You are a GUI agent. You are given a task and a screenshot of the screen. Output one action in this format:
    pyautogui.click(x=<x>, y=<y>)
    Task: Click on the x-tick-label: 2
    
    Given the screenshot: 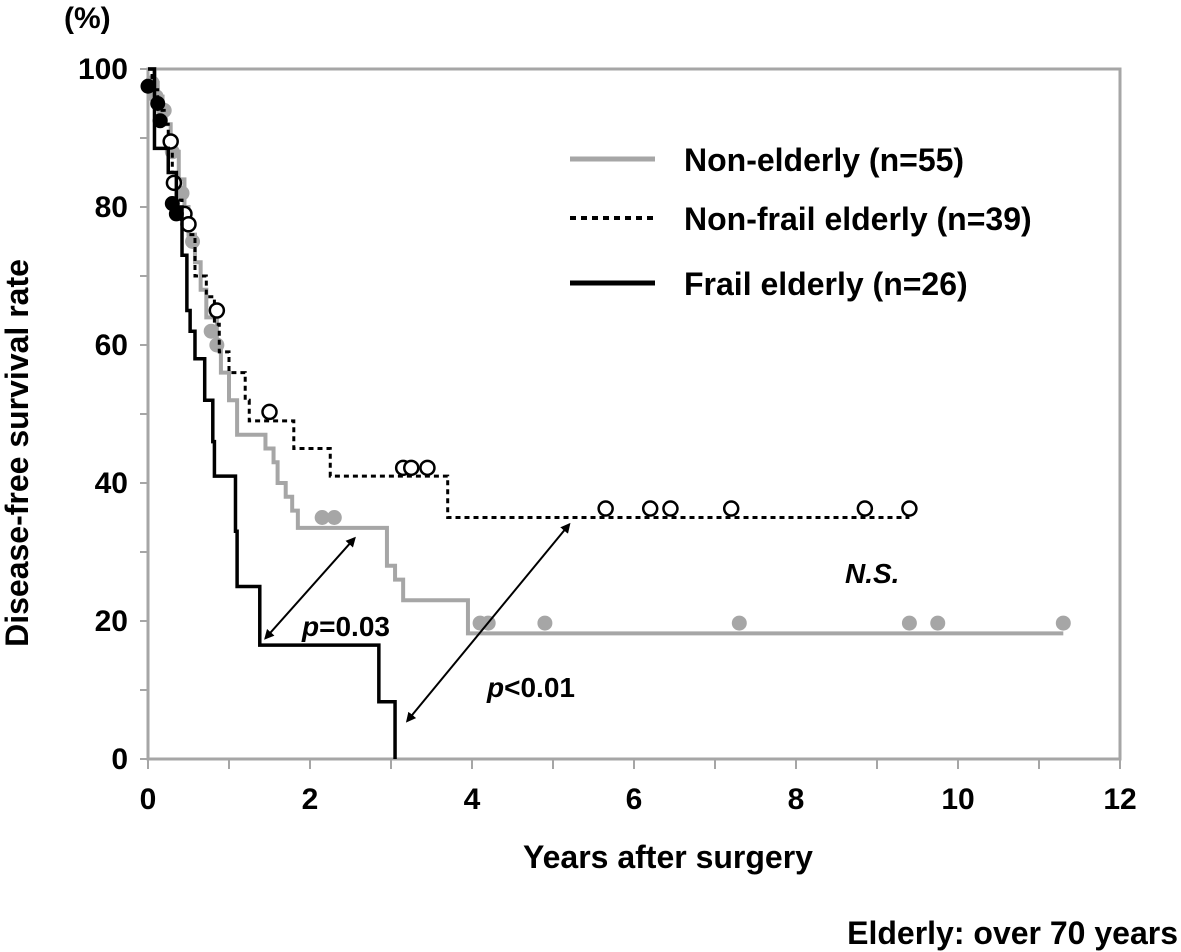 What is the action you would take?
    pyautogui.click(x=310, y=799)
    